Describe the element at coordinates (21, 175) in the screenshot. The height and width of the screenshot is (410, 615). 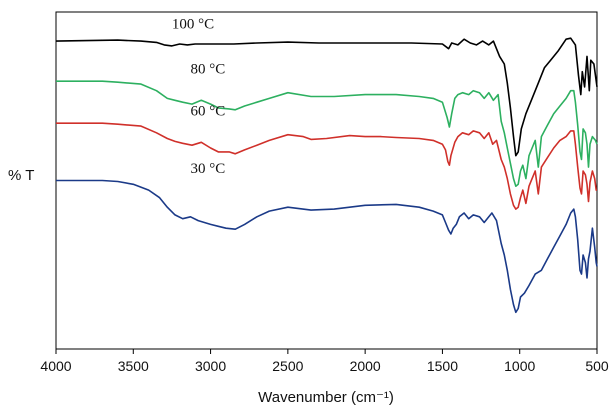
I see `y-axis-title: % T` at that location.